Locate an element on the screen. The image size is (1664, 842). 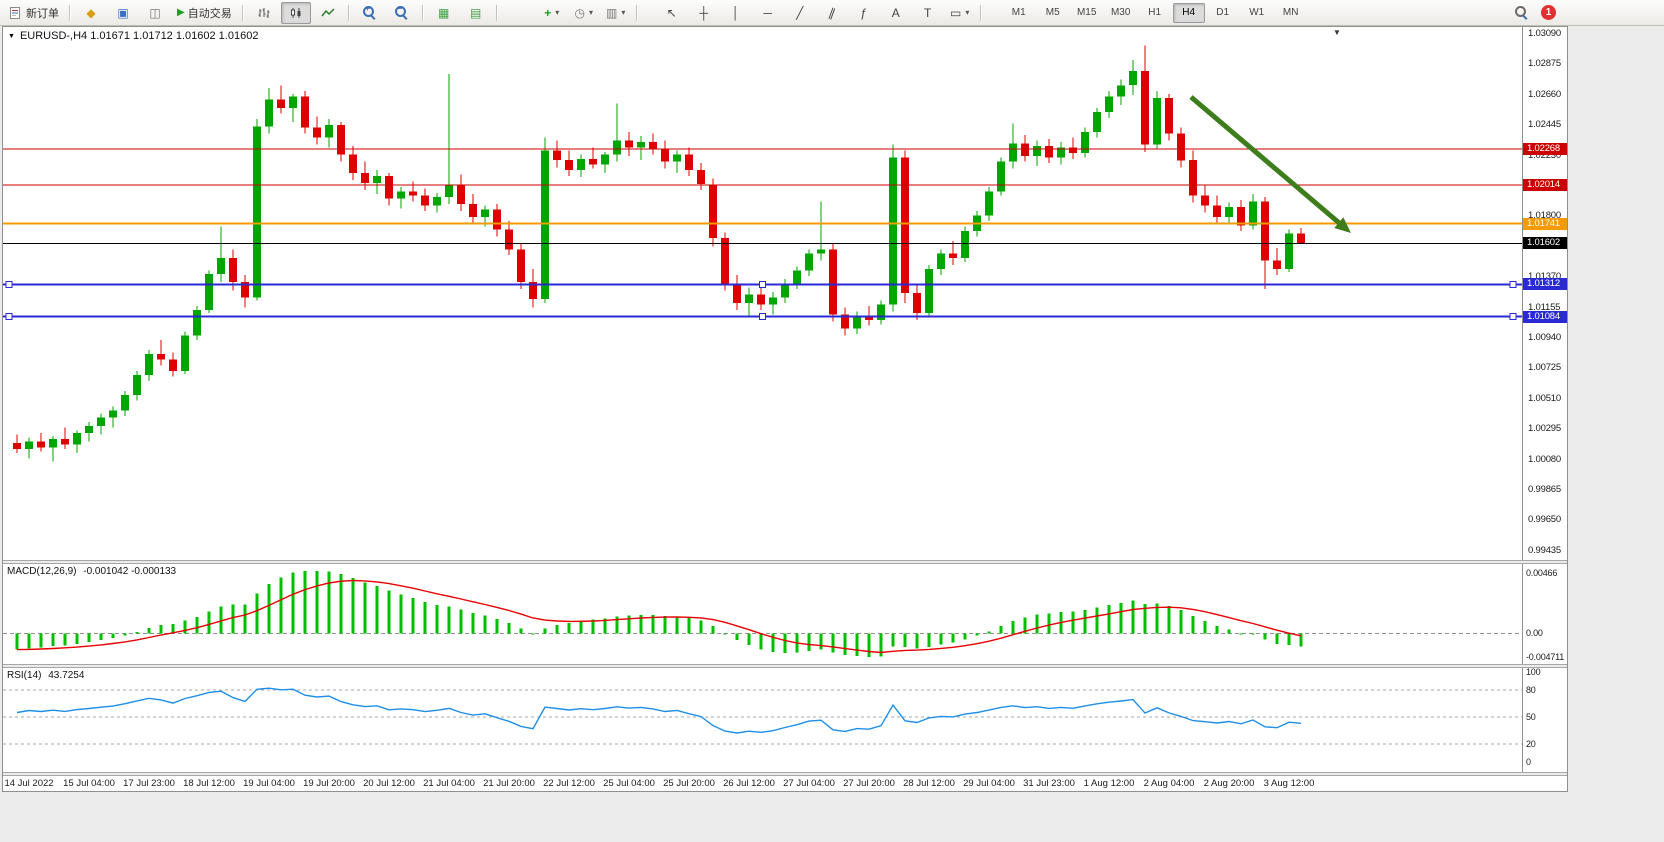
crosshair-button: ┼ is located at coordinates (704, 13).